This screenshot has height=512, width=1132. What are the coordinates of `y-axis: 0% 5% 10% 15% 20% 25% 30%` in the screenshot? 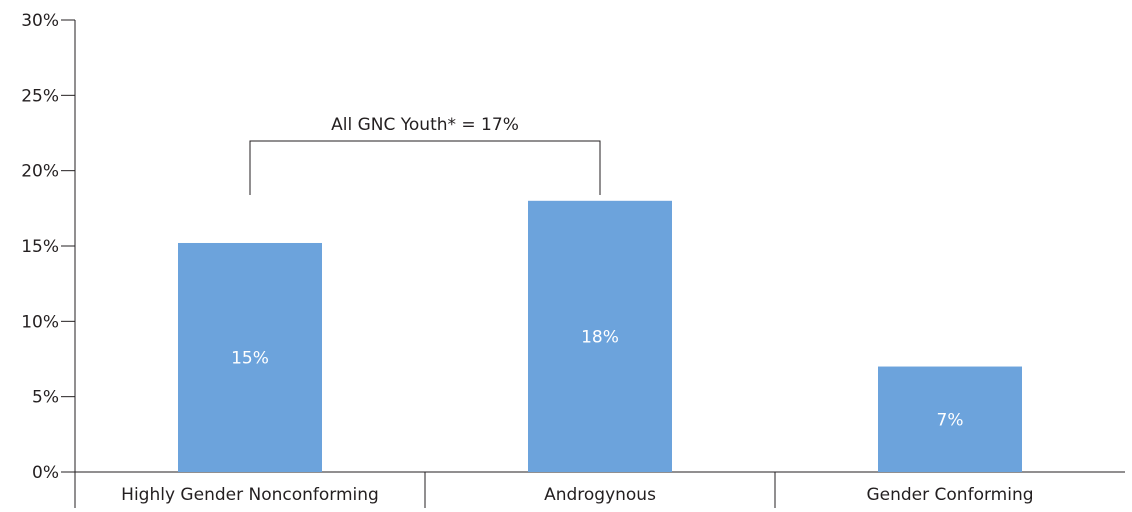 It's located at (48, 247).